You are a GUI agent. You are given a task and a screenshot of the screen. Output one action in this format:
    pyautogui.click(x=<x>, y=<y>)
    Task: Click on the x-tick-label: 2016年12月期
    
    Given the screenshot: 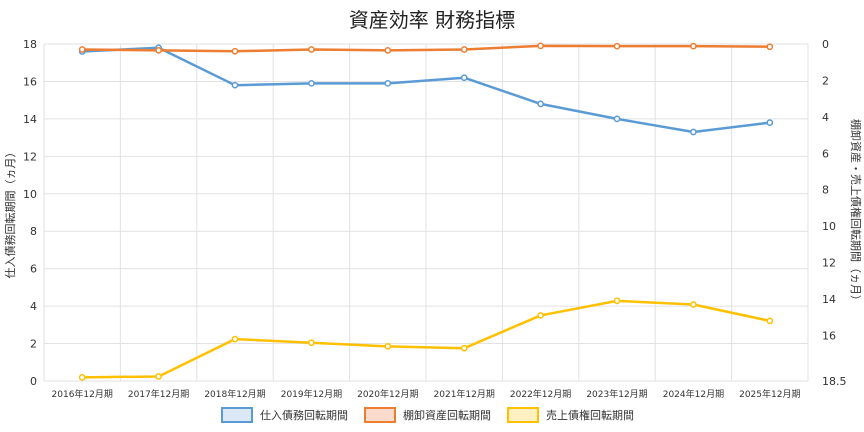 What is the action you would take?
    pyautogui.click(x=82, y=394)
    